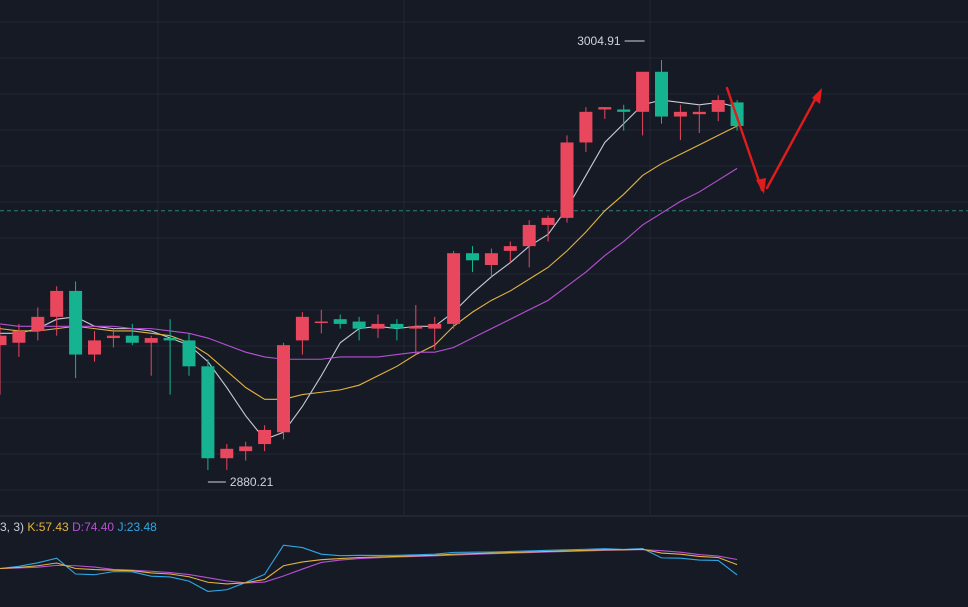 The width and height of the screenshot is (968, 607). Describe the element at coordinates (137, 527) in the screenshot. I see `kdj-legend-item: J:23.48` at that location.